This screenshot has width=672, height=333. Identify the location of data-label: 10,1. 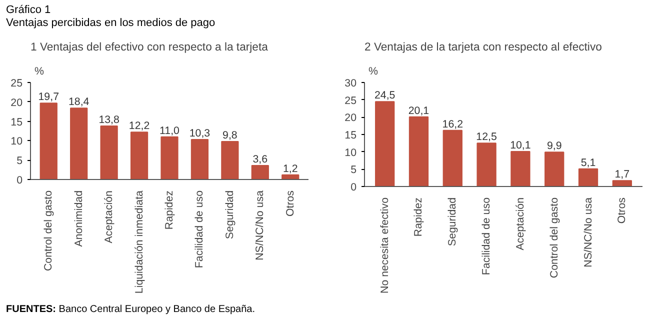
(520, 145).